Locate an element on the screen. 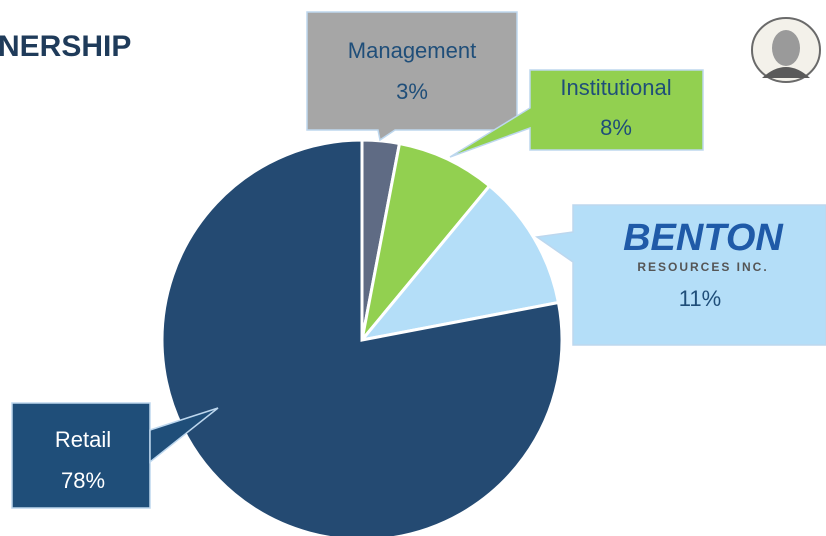 This screenshot has height=536, width=826. logo-tagline: RESOURCES INC. is located at coordinates (702, 267).